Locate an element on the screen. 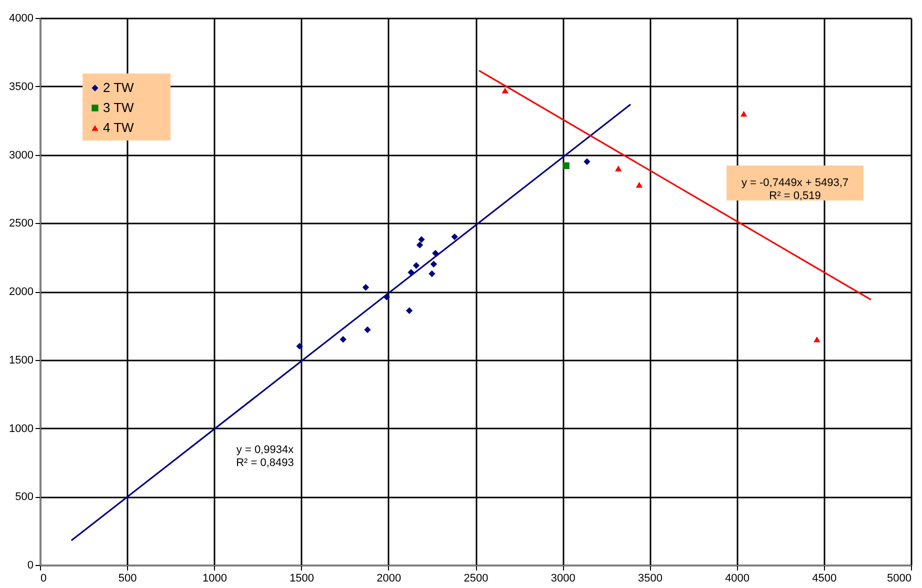 This screenshot has width=922, height=588. x-tick-label: 0 is located at coordinates (43, 578).